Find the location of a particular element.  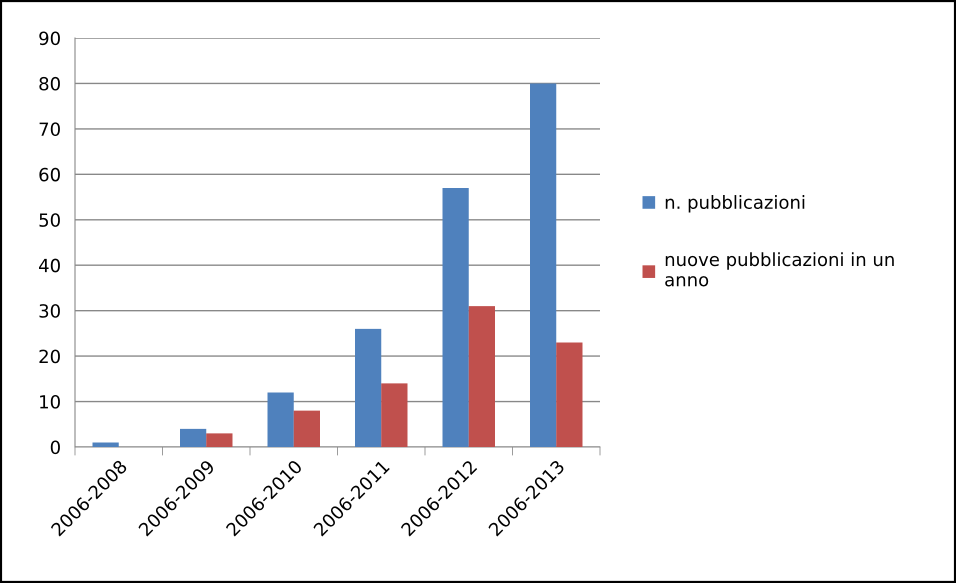

y-tick-label: 50 is located at coordinates (50, 220).